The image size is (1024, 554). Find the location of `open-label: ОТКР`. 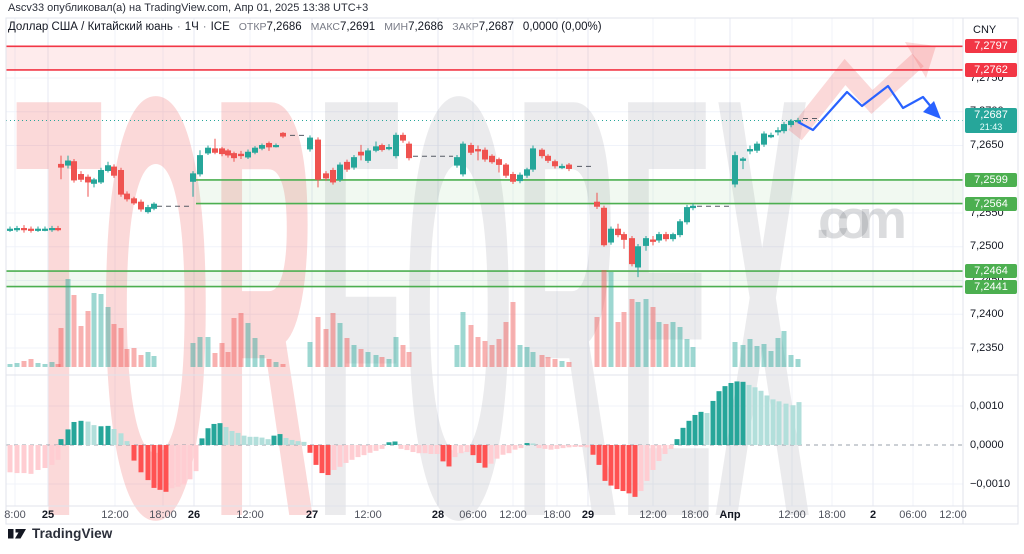

open-label: ОТКР is located at coordinates (252, 27).